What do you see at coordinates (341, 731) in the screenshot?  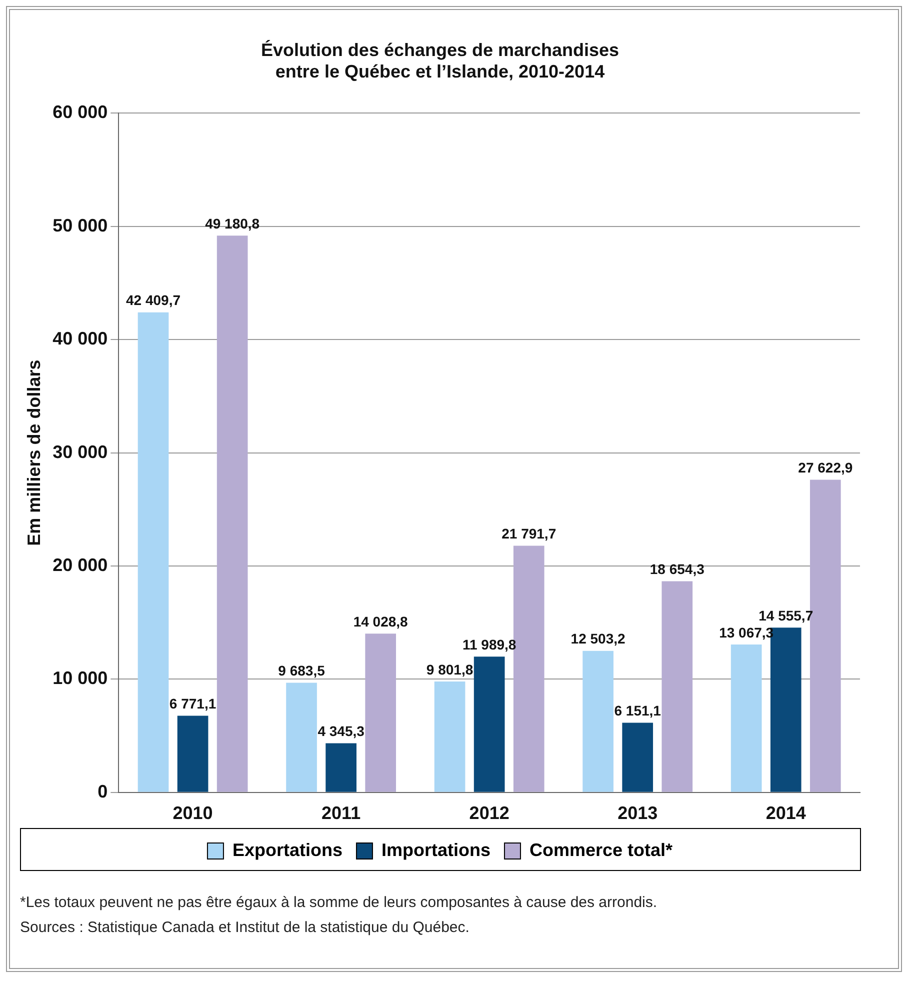 I see `data-label: 4 345,3` at bounding box center [341, 731].